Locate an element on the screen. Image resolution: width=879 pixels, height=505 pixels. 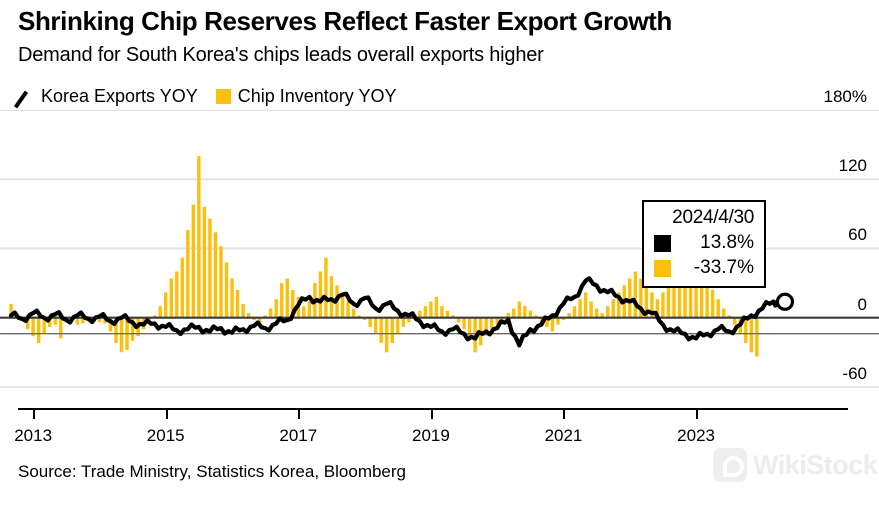
legend-item-chip-inventory: Chip Inventory YOY is located at coordinates (306, 96).